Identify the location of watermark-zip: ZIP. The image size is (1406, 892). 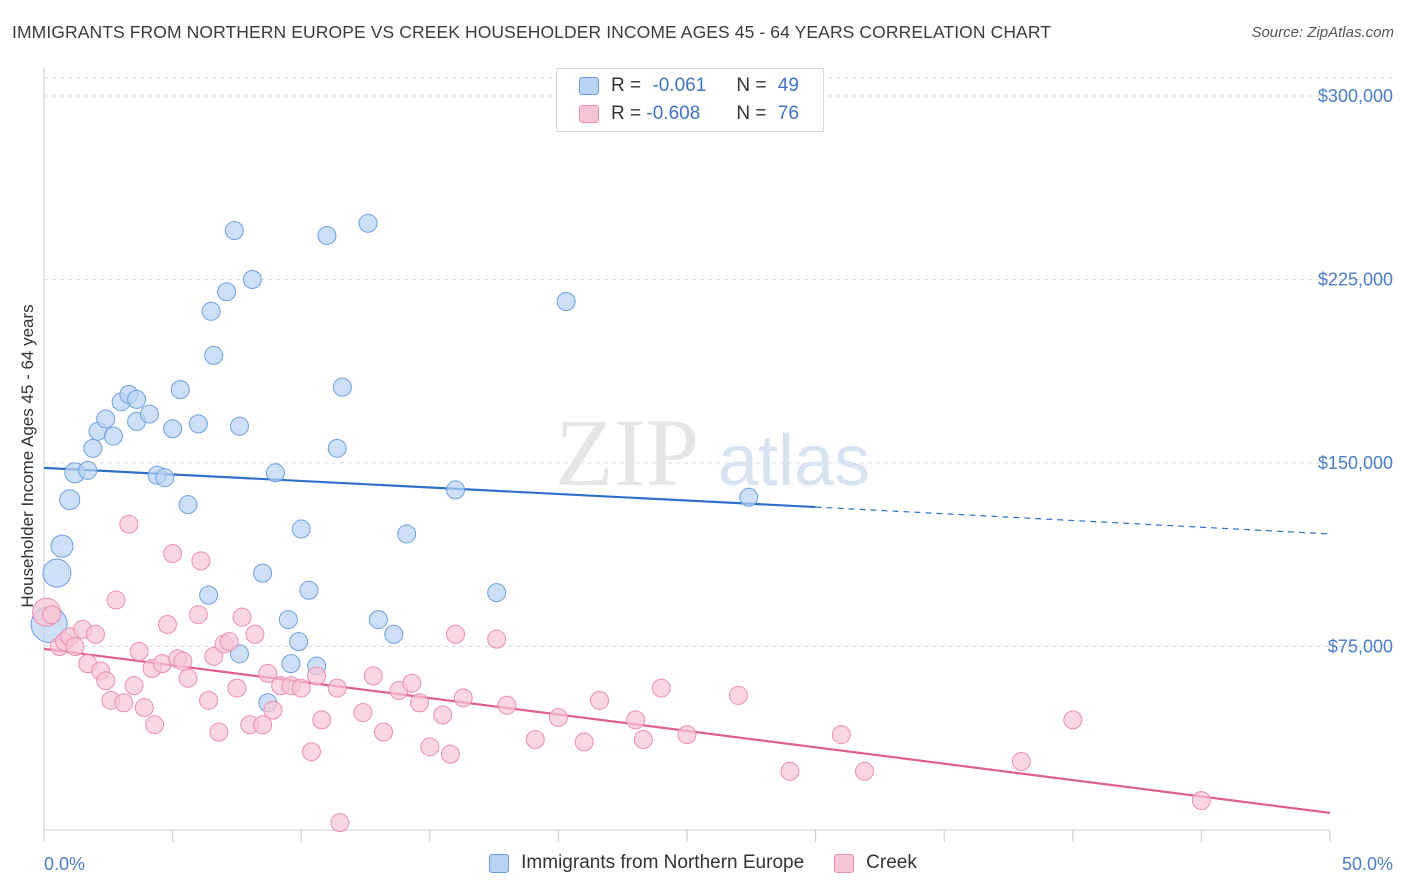
(627, 452).